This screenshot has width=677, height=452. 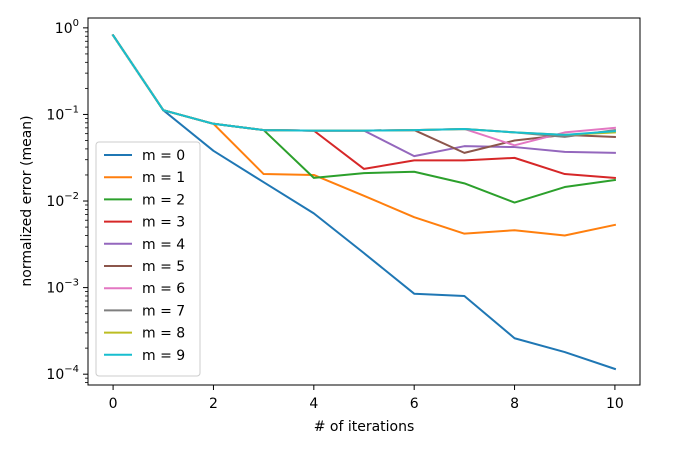 I want to click on x-tick-label: 2, so click(x=213, y=404).